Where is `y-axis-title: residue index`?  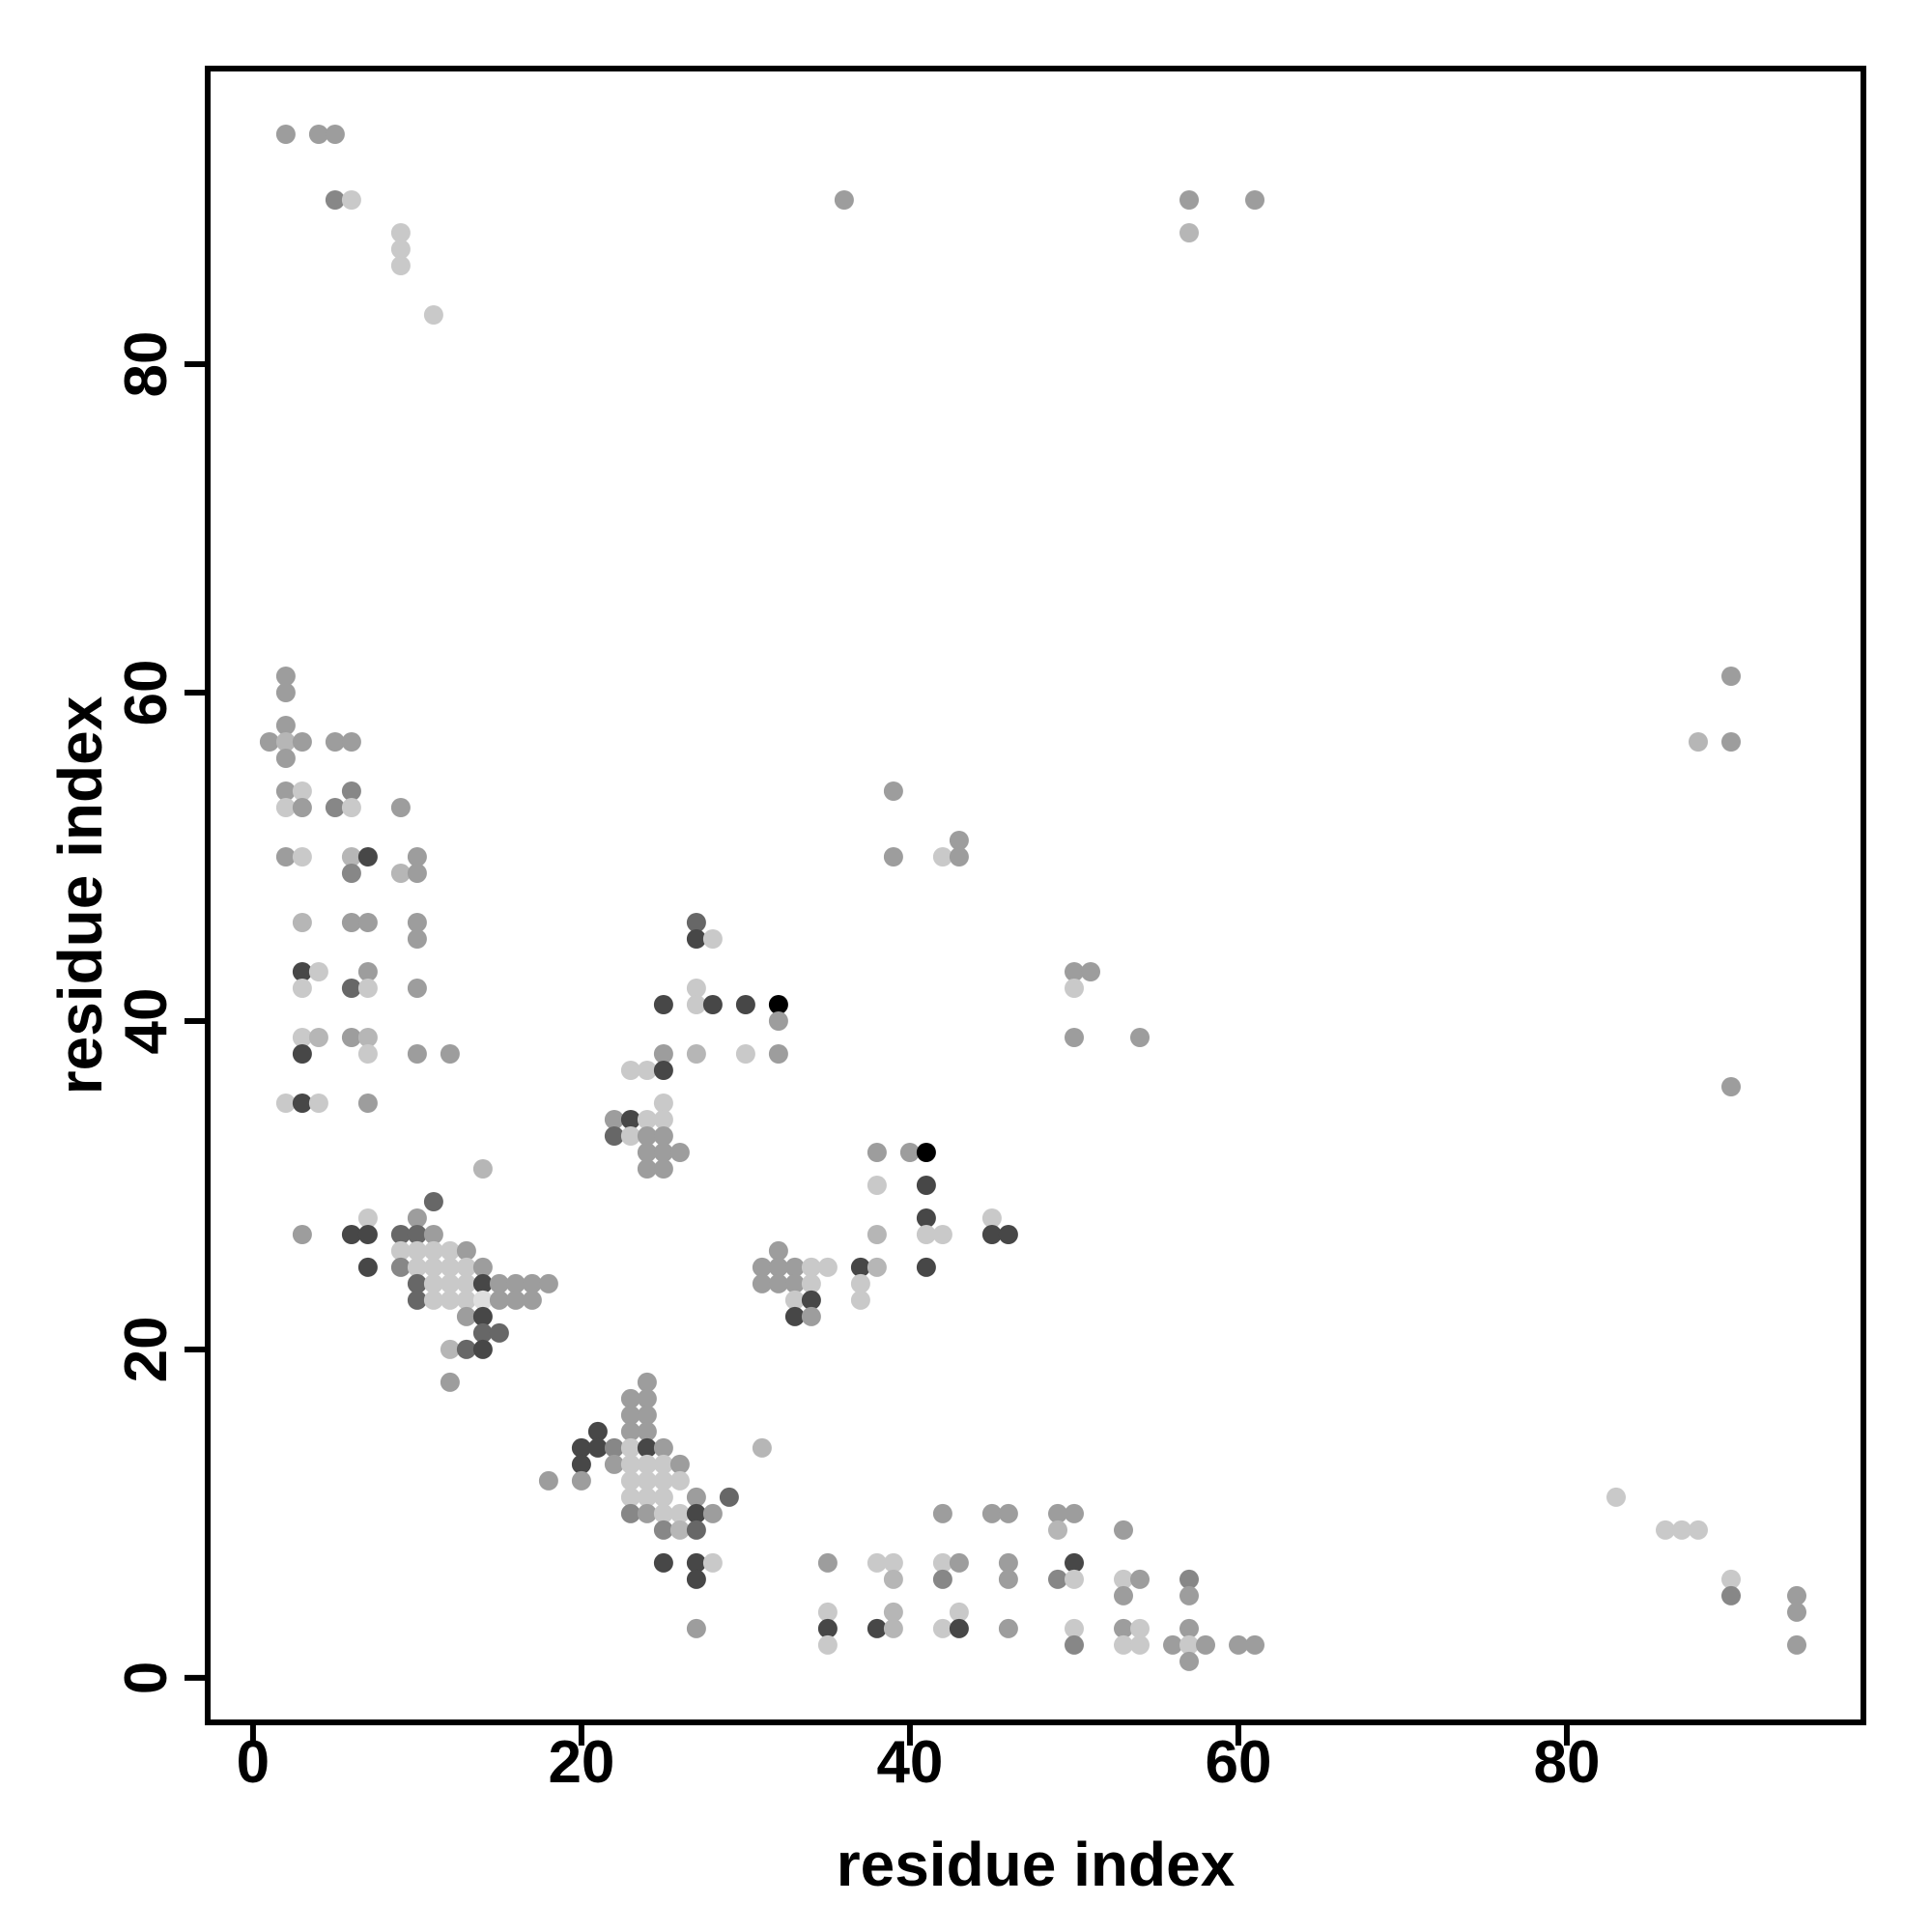
y-axis-title: residue index is located at coordinates (80, 895).